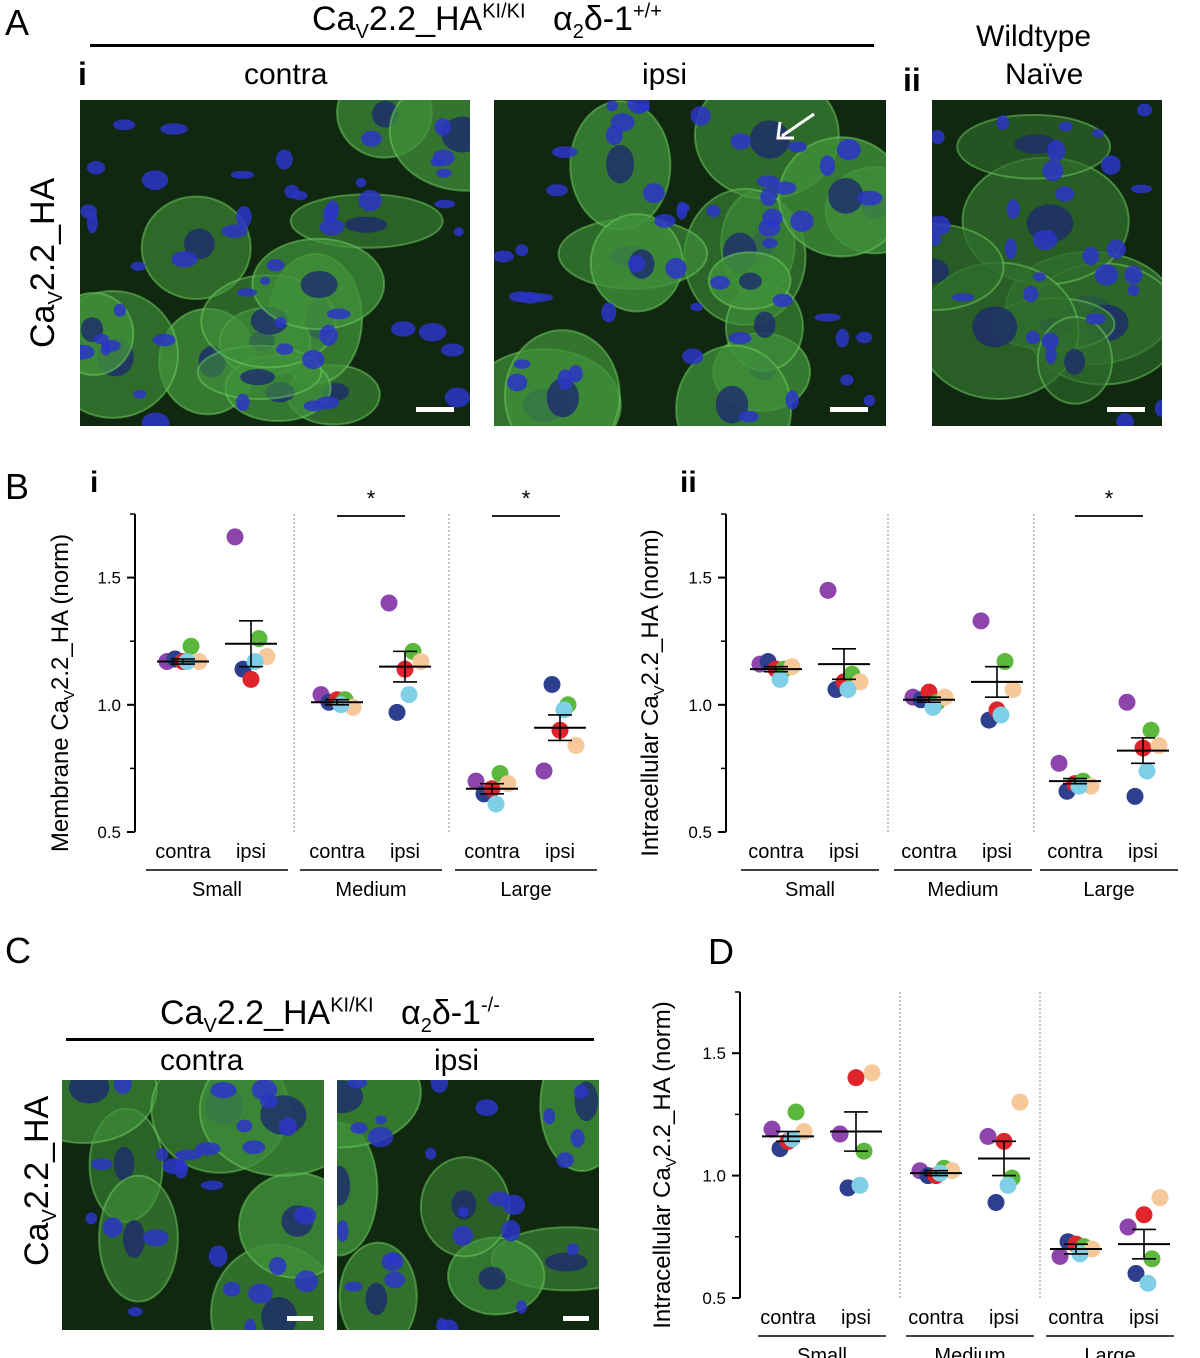 Image resolution: width=1200 pixels, height=1358 pixels. I want to click on panel-a-header: CaV2.2_HAKI/KI α2δ-1+/+, so click(487, 21).